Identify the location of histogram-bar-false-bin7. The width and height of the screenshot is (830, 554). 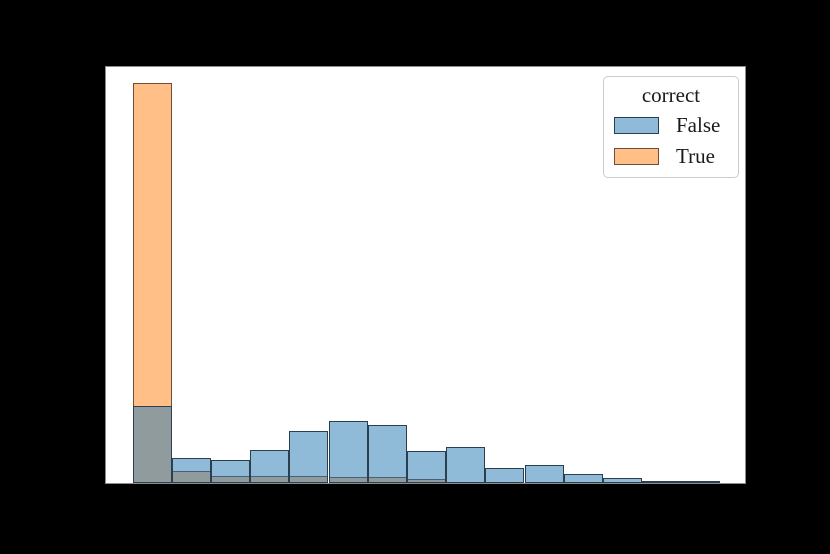
(387, 454).